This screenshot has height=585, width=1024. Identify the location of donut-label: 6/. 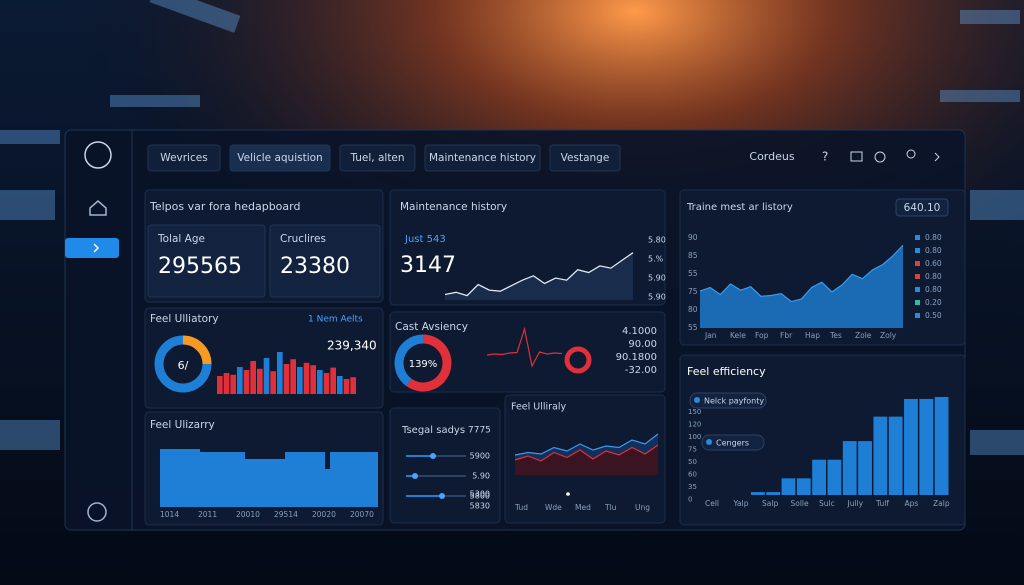
(183, 365).